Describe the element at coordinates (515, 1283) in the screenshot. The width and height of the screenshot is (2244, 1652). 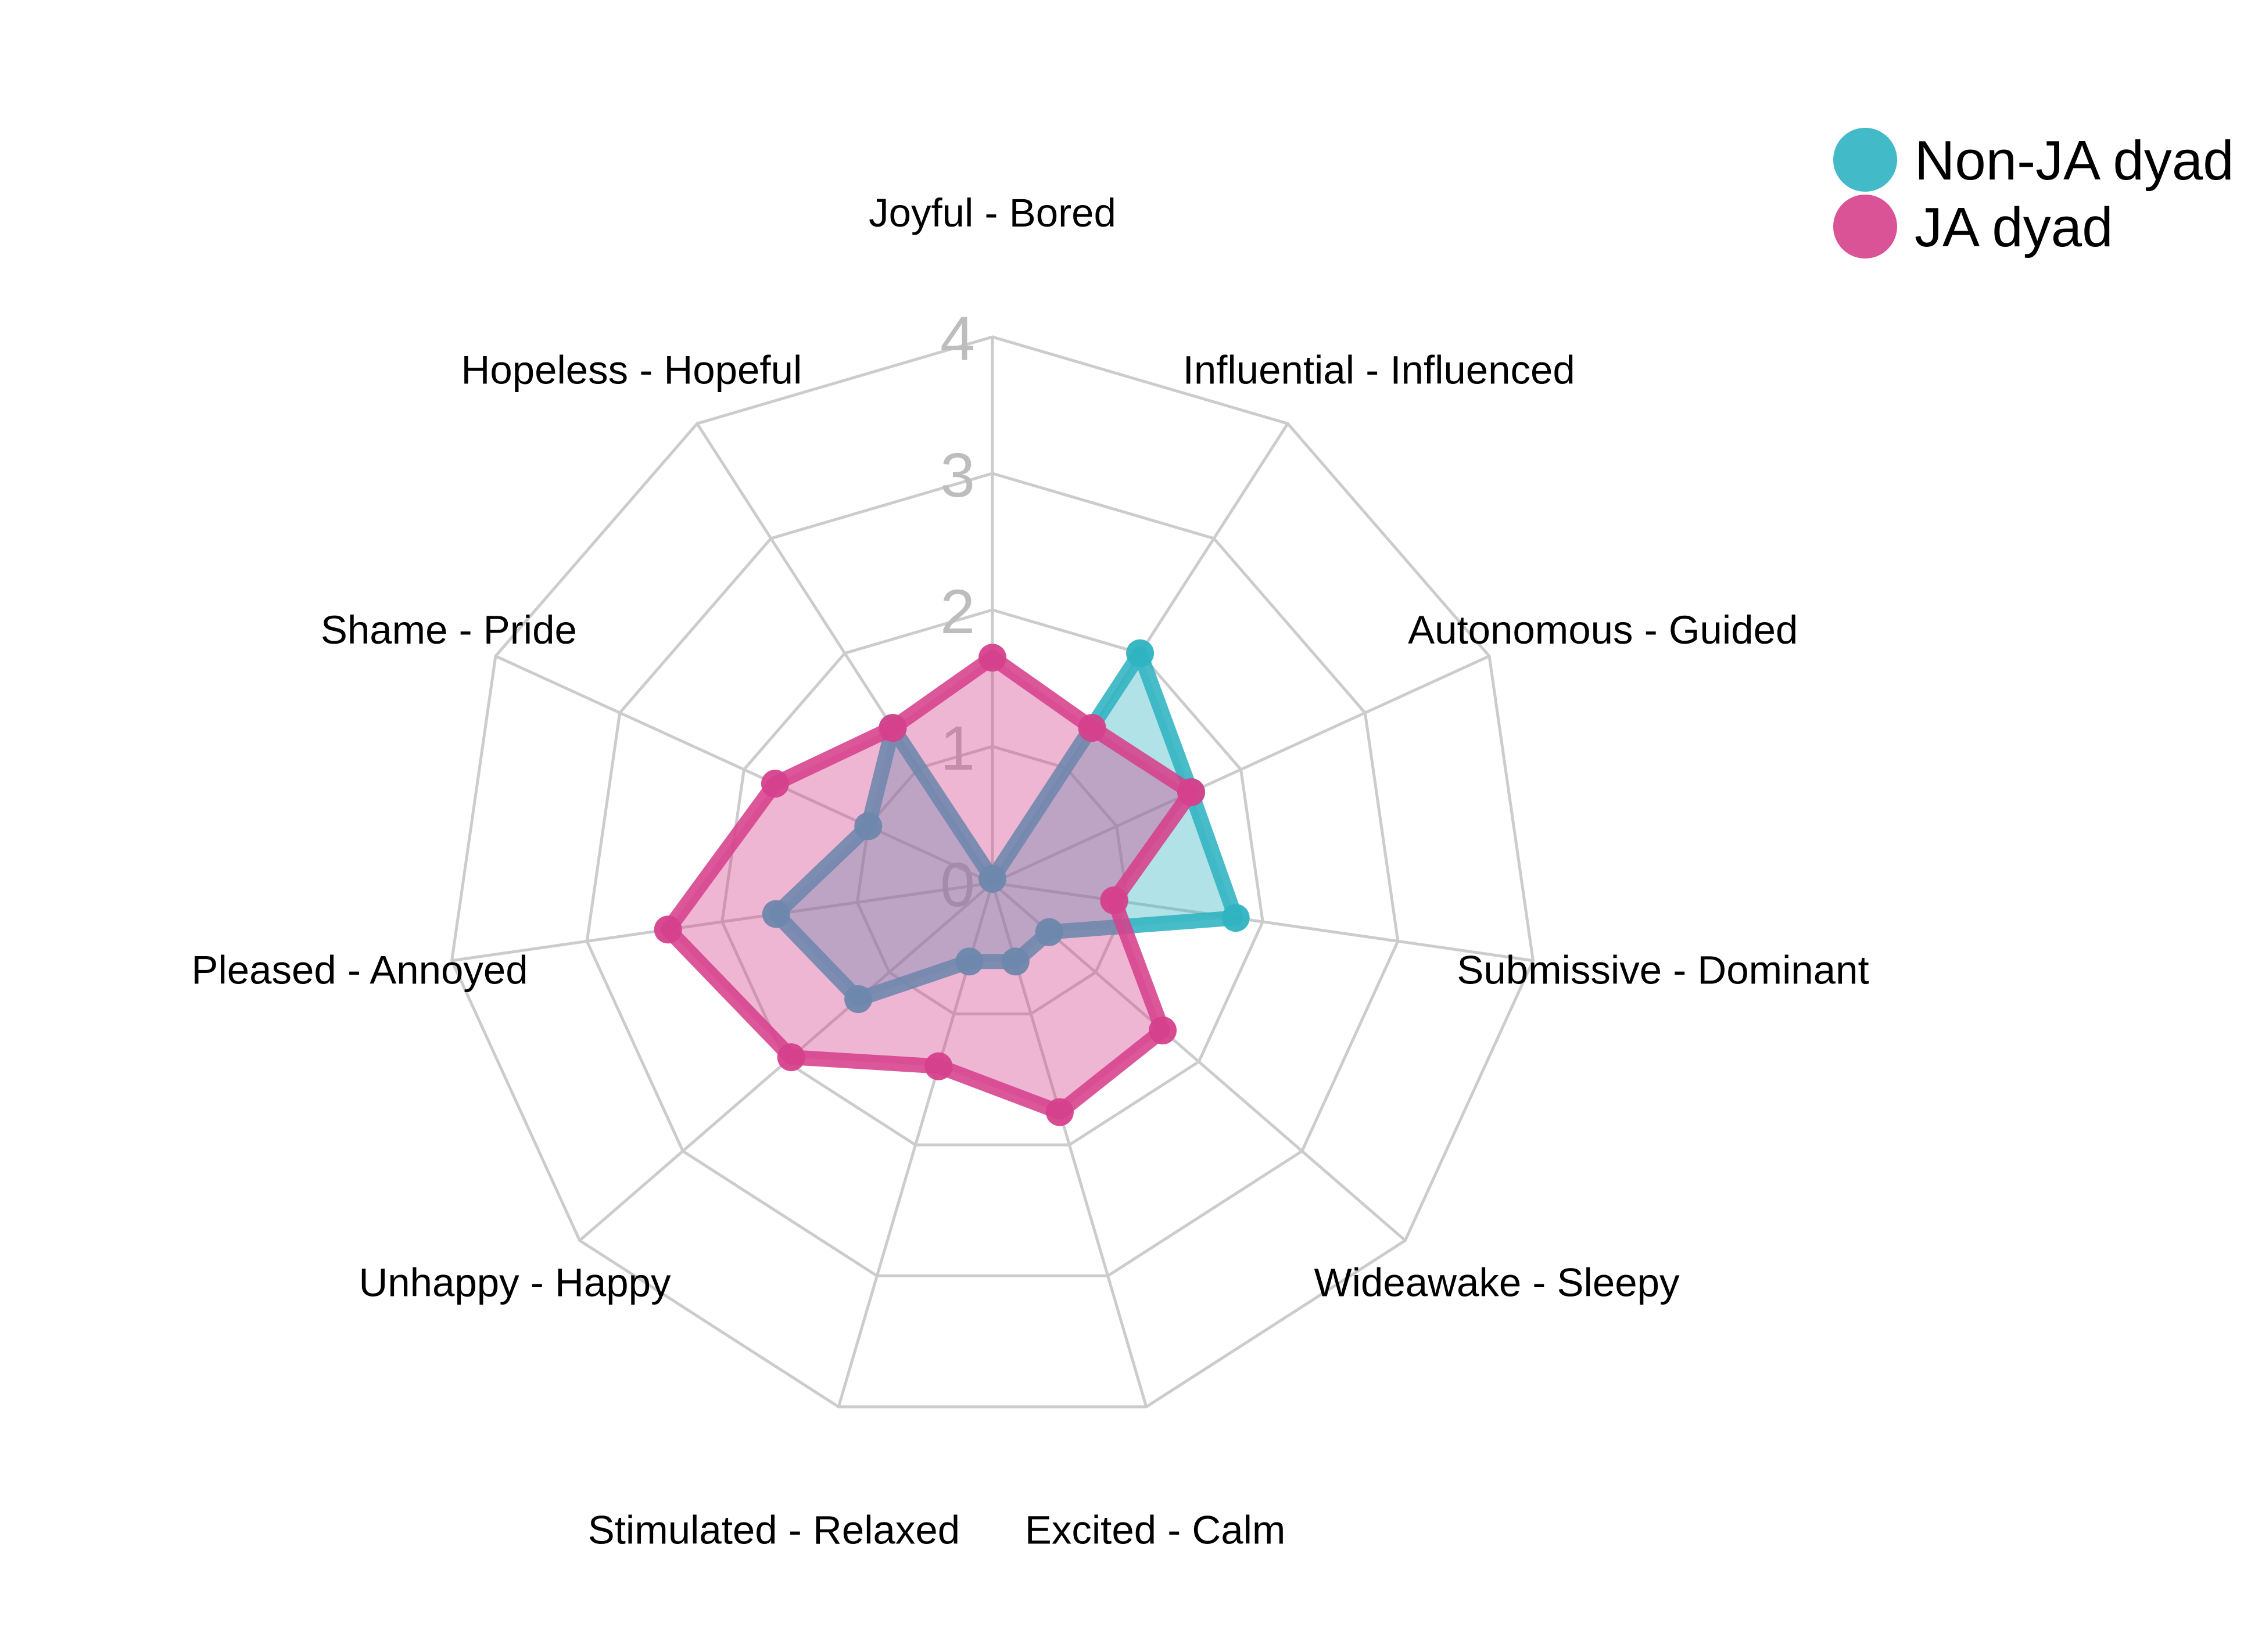
I see `axis-label-unhappy-happy: Unhappy - Happy` at that location.